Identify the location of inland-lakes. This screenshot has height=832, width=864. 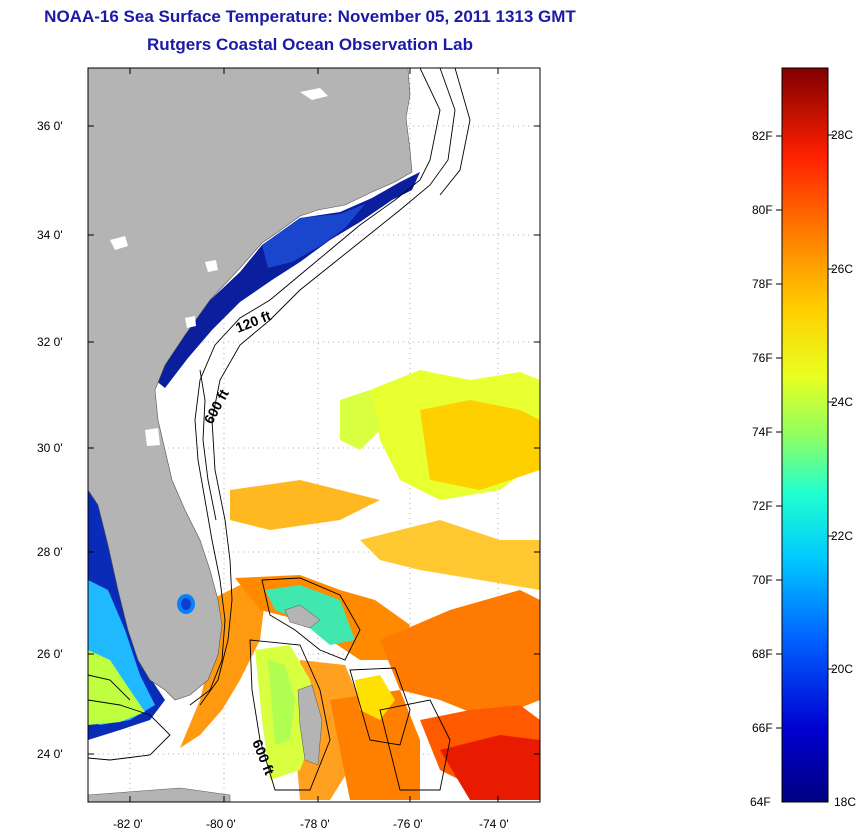
(219, 267).